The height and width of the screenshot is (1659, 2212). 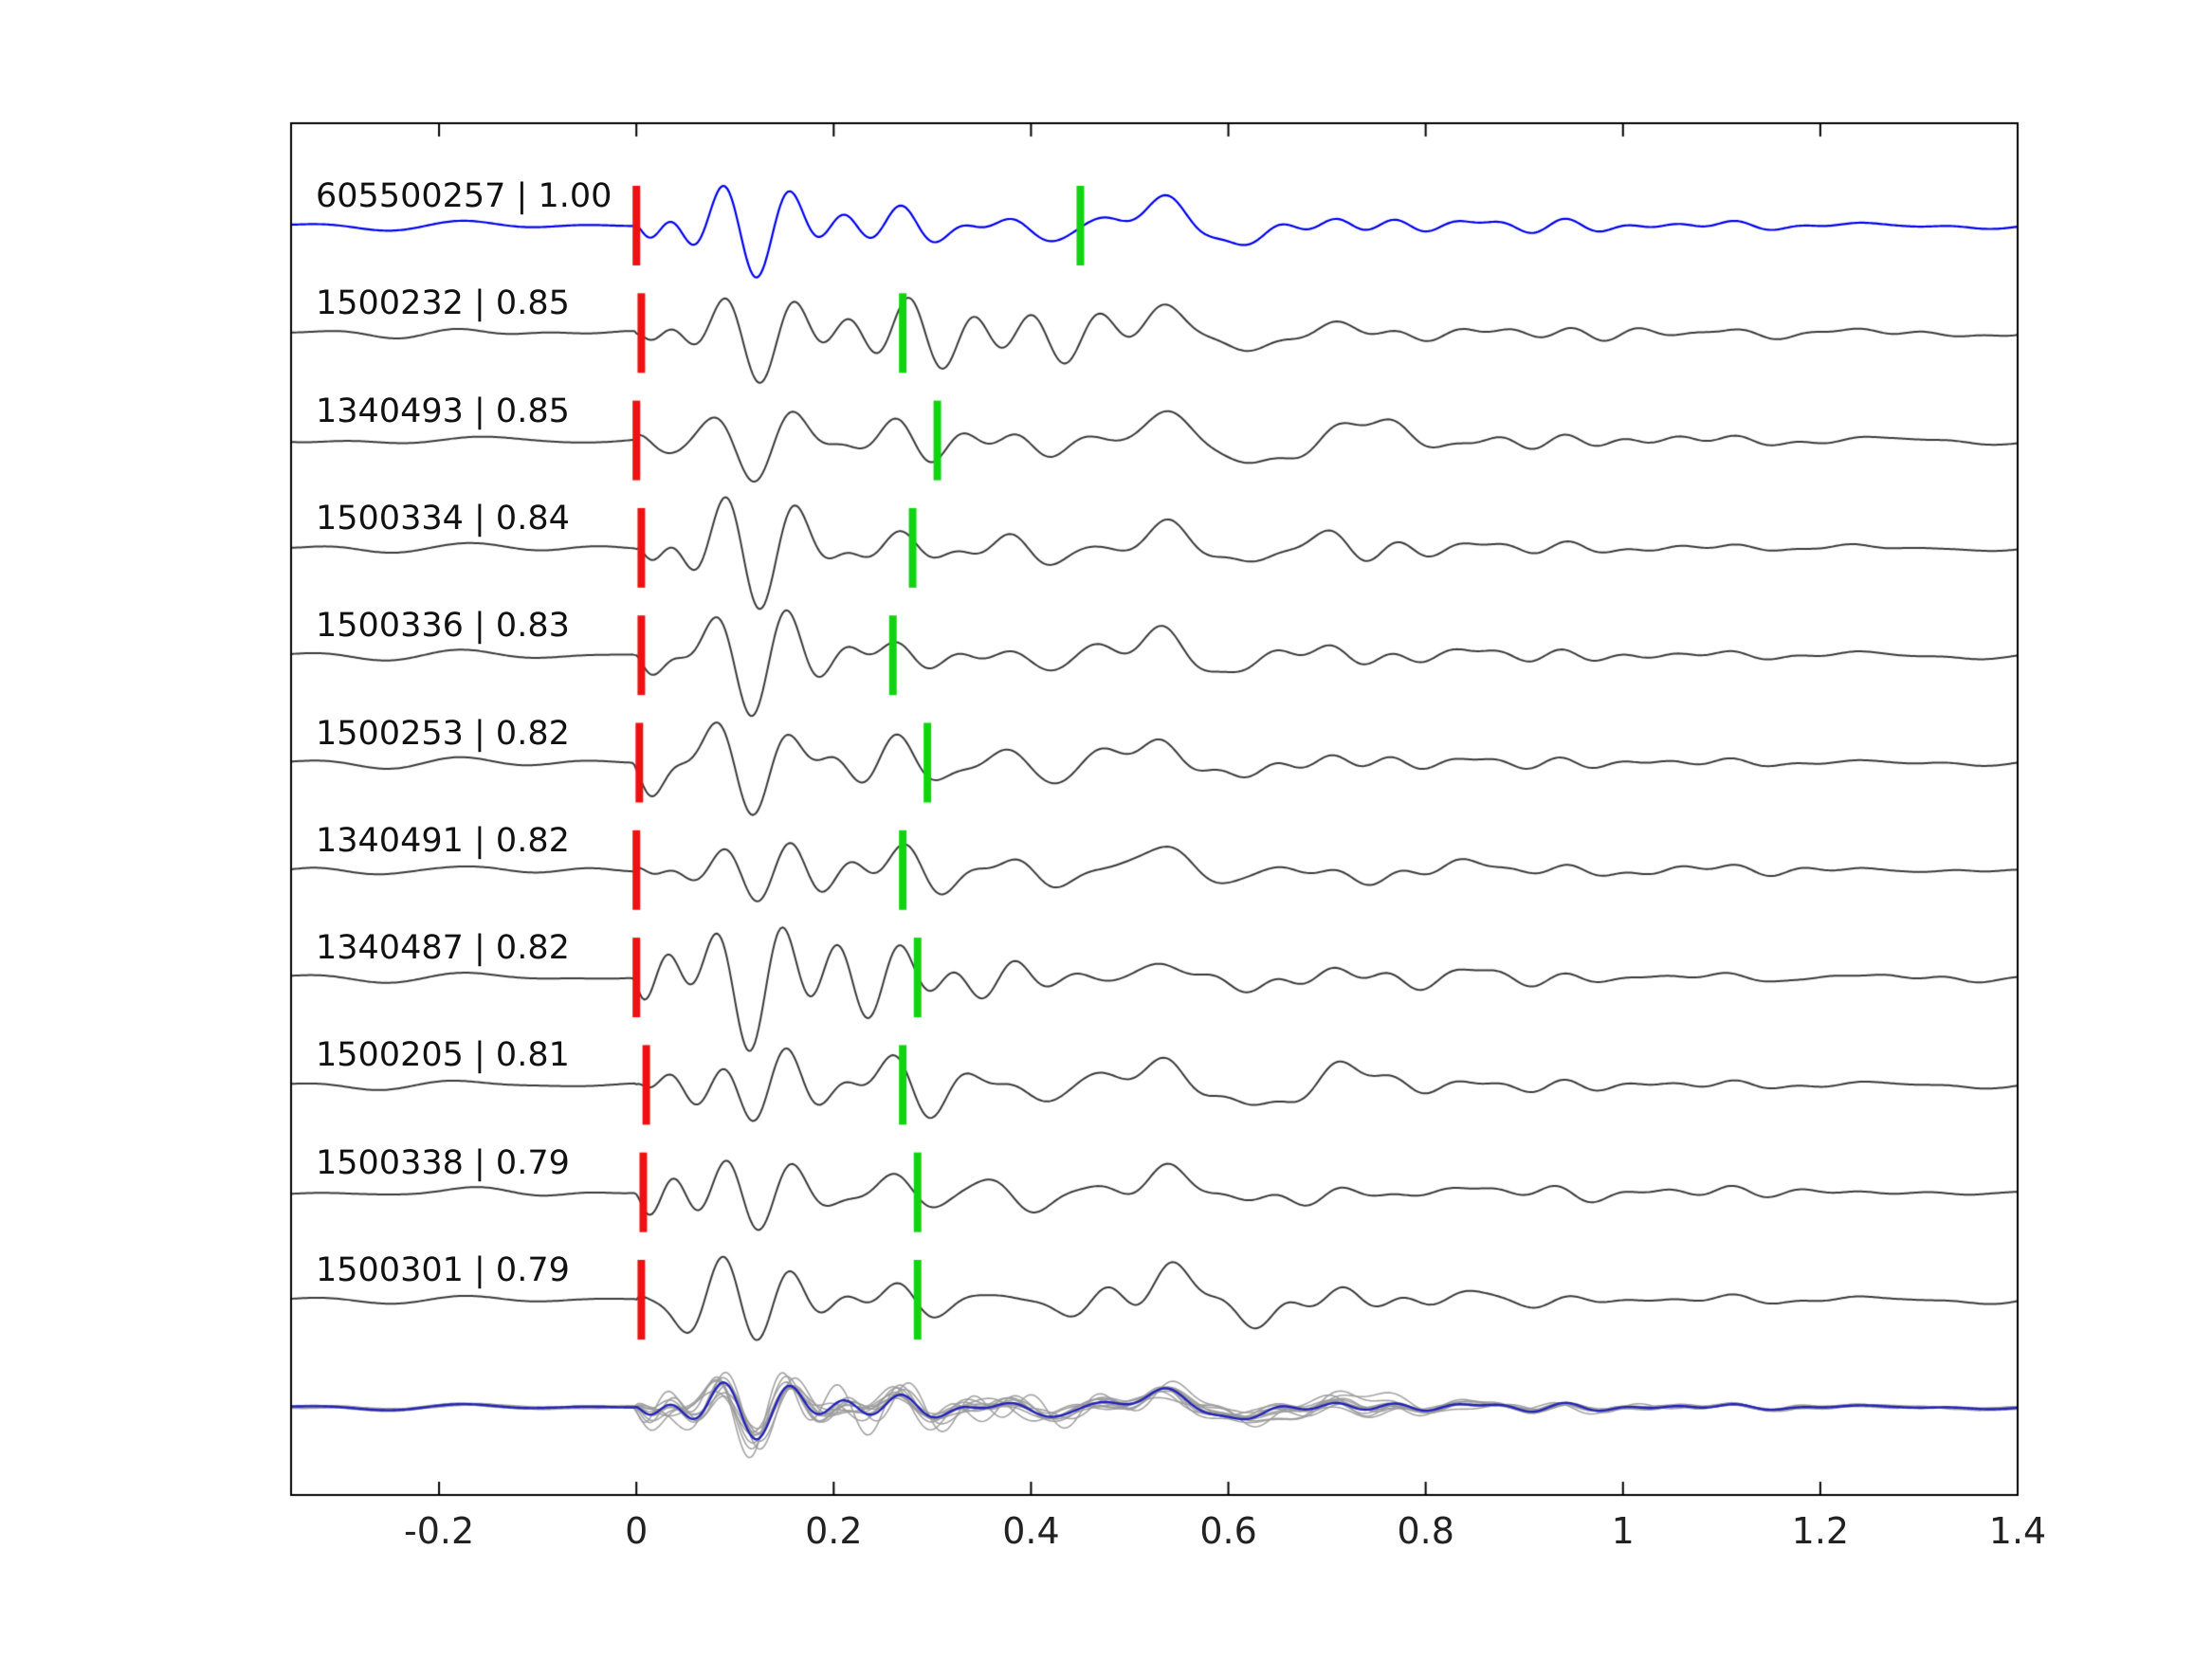 What do you see at coordinates (443, 518) in the screenshot?
I see `trace-label: 1500334 | 0.84` at bounding box center [443, 518].